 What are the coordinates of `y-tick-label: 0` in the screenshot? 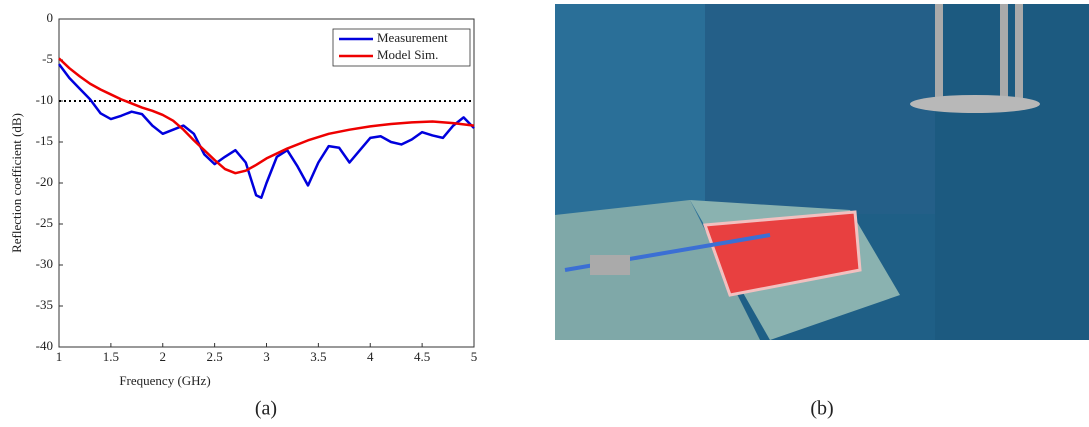 It's located at (50, 17).